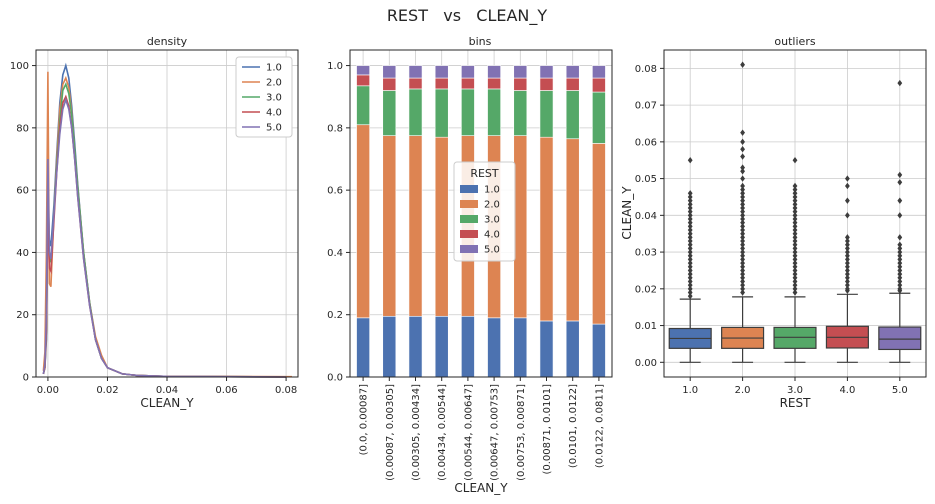 The height and width of the screenshot is (504, 935). I want to click on bins-xtick-label: (0.00753, 0.00871], so click(521, 432).